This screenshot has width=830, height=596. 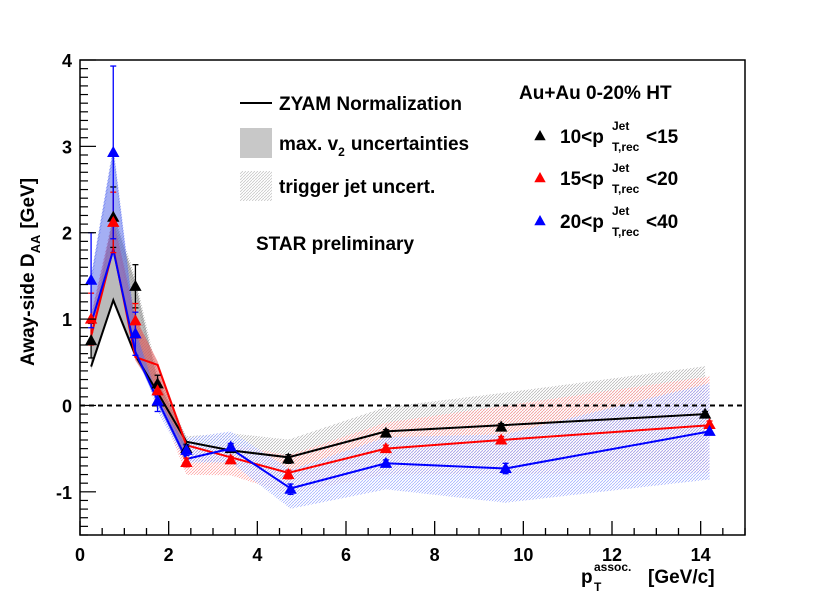 What do you see at coordinates (523, 555) in the screenshot?
I see `x-tick-label: 10` at bounding box center [523, 555].